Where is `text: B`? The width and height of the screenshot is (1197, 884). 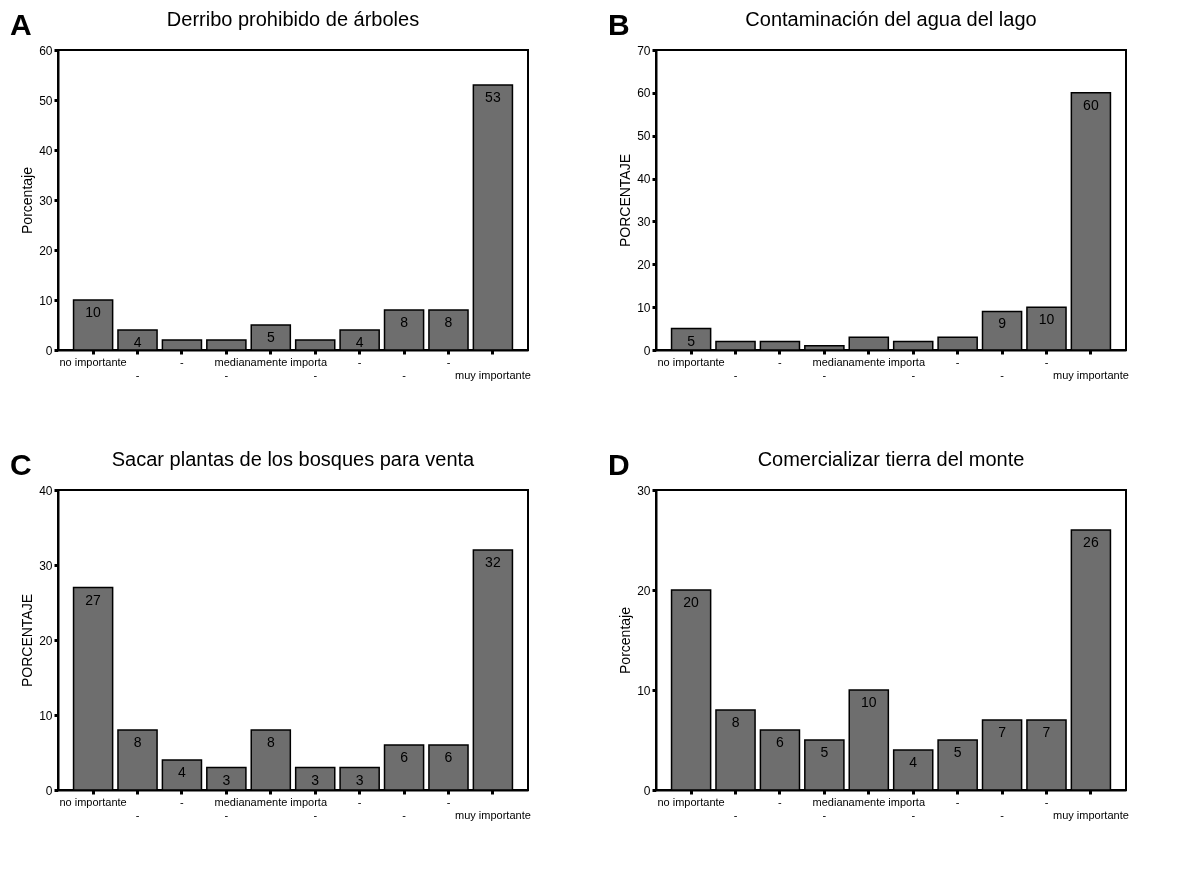 text: B is located at coordinates (619, 24).